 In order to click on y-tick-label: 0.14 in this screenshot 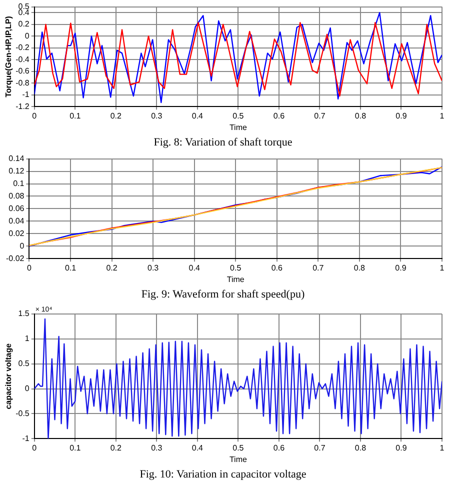, I will do `click(16, 159)`.